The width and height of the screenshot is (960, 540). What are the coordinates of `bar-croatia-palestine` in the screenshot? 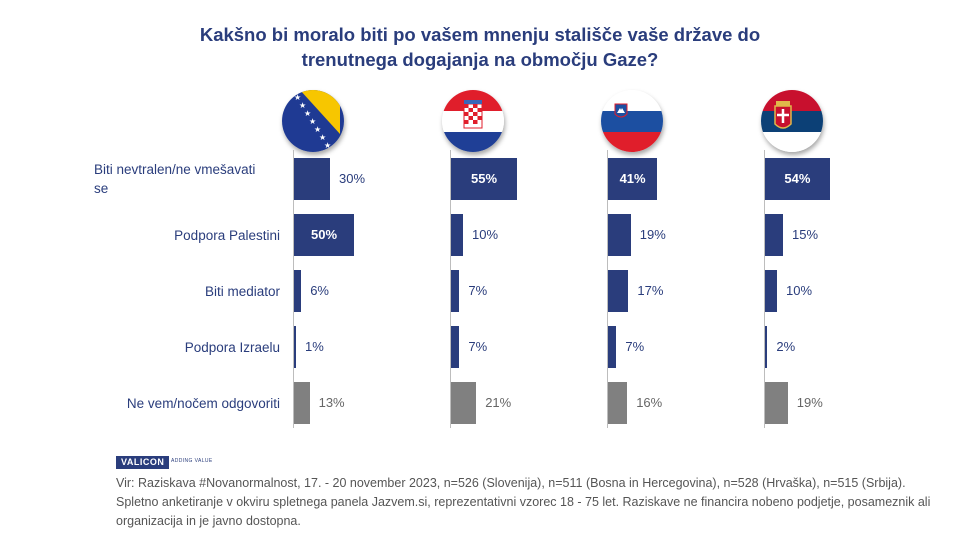 It's located at (457, 235).